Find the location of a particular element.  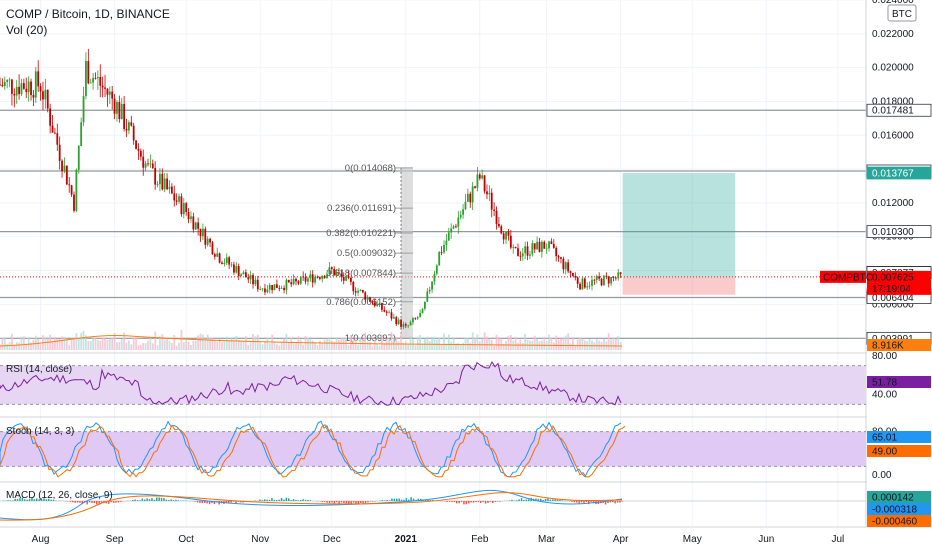

stoch-d-line is located at coordinates (313, 451).